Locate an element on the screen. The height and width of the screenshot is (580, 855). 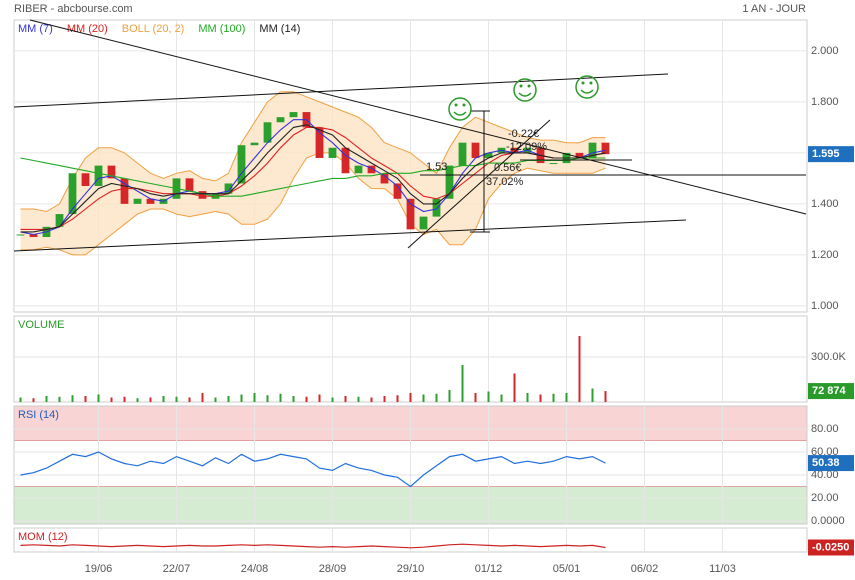
last-value-label: 72 874 is located at coordinates (829, 391).